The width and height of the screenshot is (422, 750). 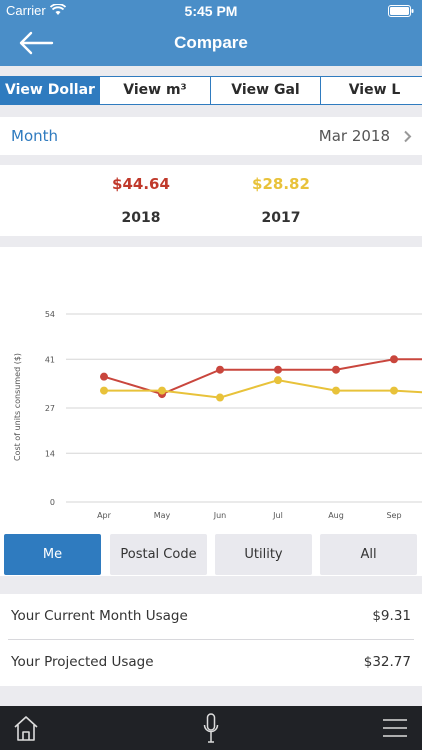 What do you see at coordinates (368, 554) in the screenshot?
I see `compare-all-button: All` at bounding box center [368, 554].